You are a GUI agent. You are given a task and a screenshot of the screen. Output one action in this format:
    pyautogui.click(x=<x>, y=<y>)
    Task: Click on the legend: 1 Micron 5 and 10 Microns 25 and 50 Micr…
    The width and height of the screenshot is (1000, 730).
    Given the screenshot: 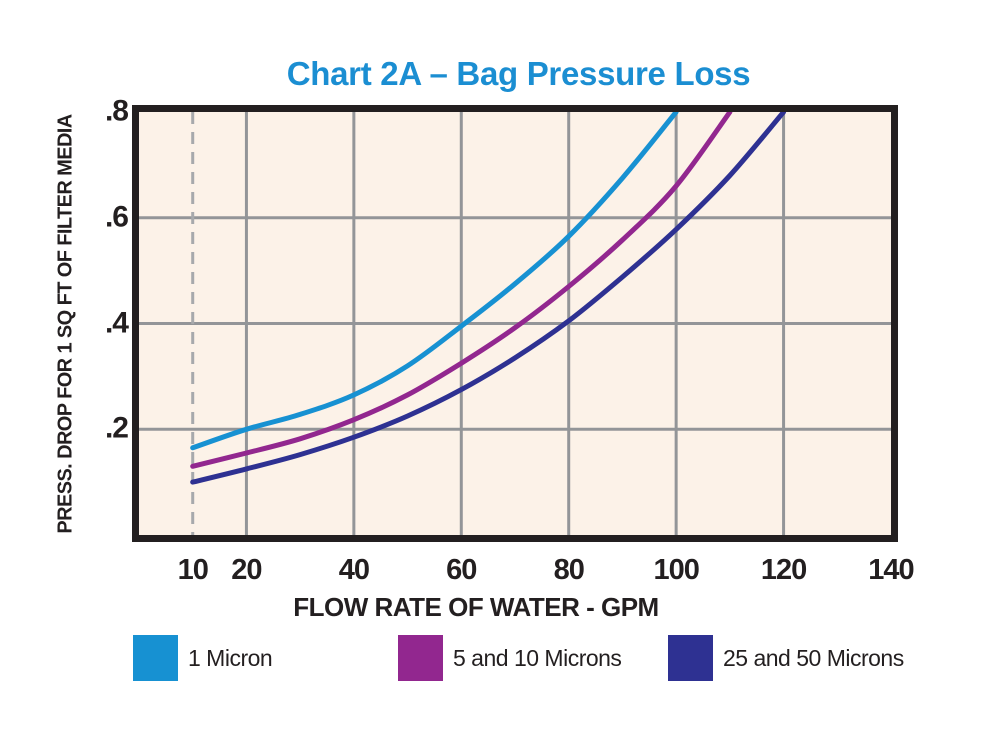 What is the action you would take?
    pyautogui.click(x=500, y=658)
    